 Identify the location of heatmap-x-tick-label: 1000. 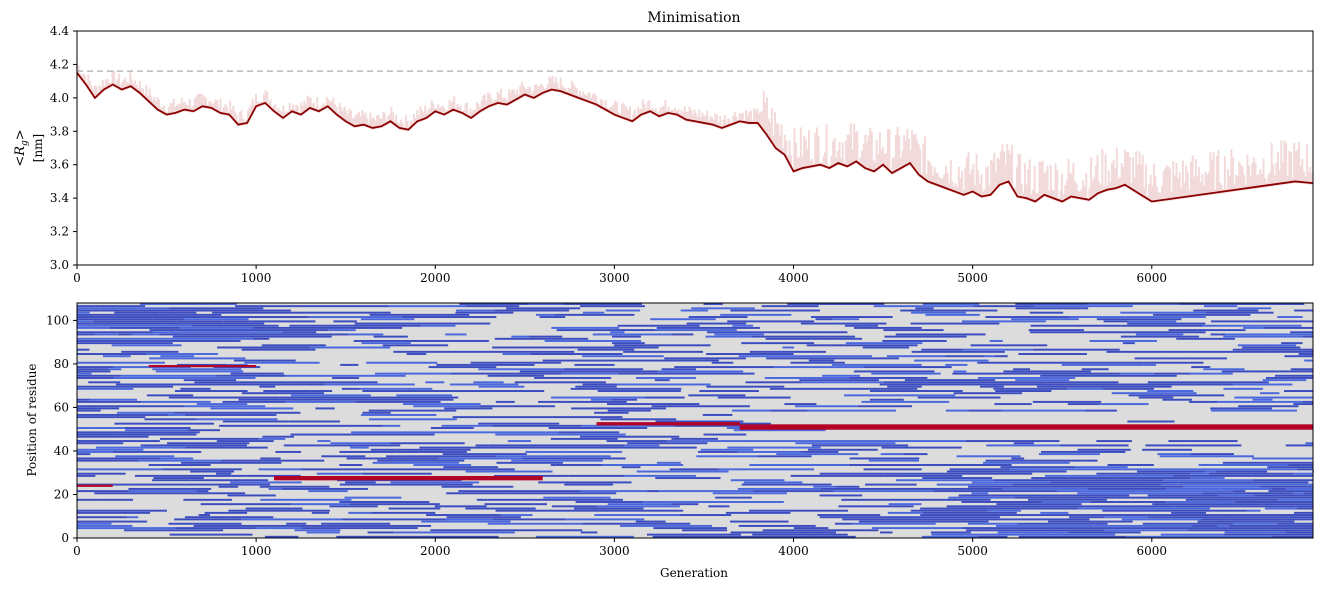
(256, 551).